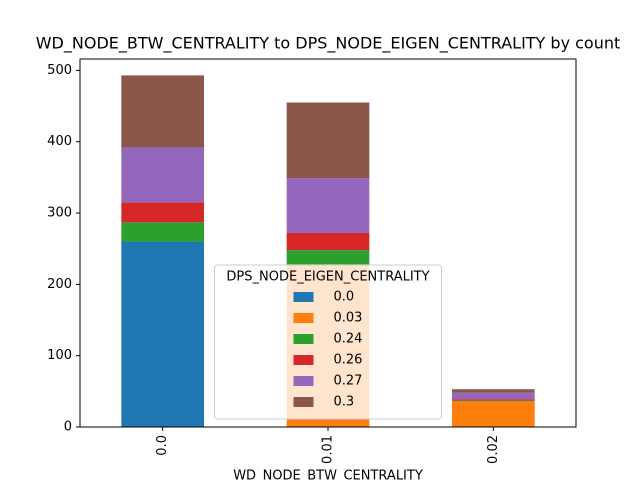 The image size is (640, 480). I want to click on y-tick-label: 400, so click(59, 141).